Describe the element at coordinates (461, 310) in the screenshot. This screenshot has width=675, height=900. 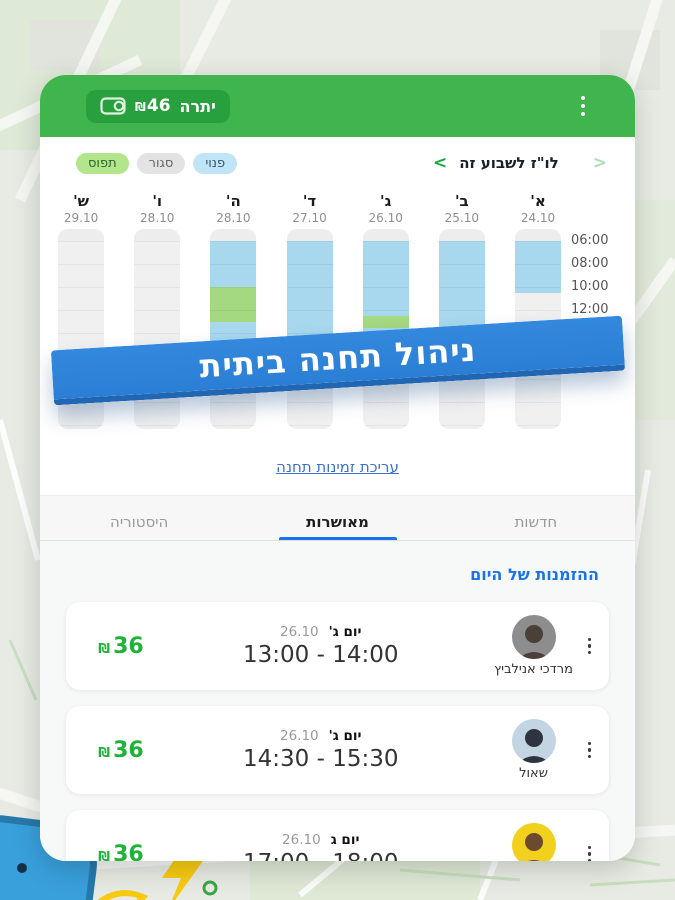
I see `day-column: ב' 25.10` at that location.